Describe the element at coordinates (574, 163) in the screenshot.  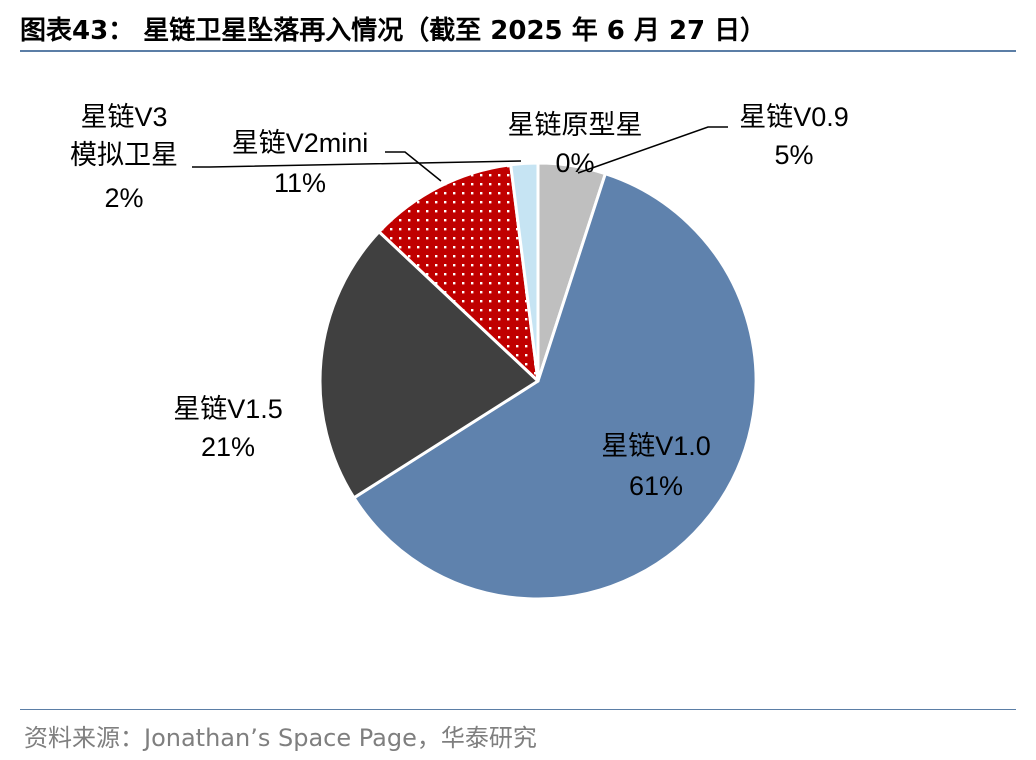
I see `label-prototype-value: 0%` at that location.